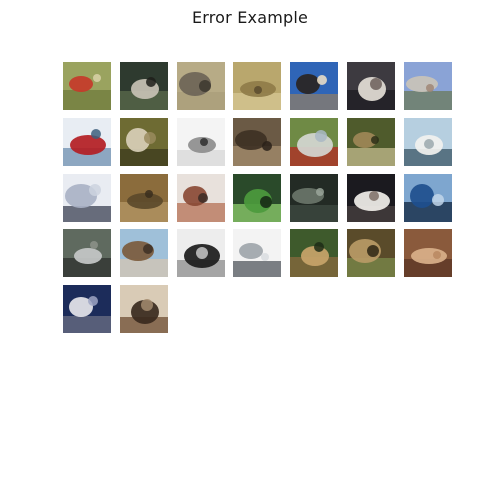 The height and width of the screenshot is (500, 500). I want to click on truck-thumb, so click(428, 86).